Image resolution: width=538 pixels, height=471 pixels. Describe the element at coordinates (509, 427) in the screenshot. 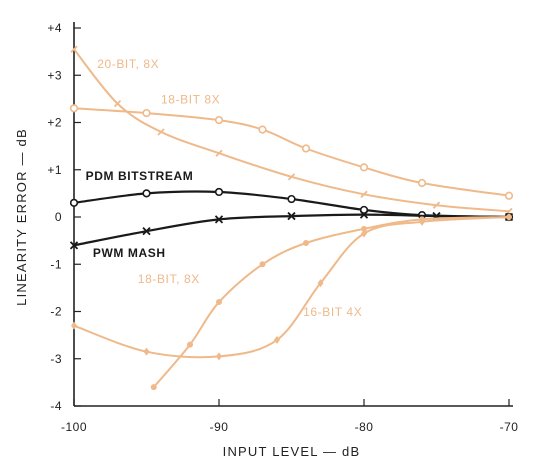

I see `x-tick-label: -70` at that location.